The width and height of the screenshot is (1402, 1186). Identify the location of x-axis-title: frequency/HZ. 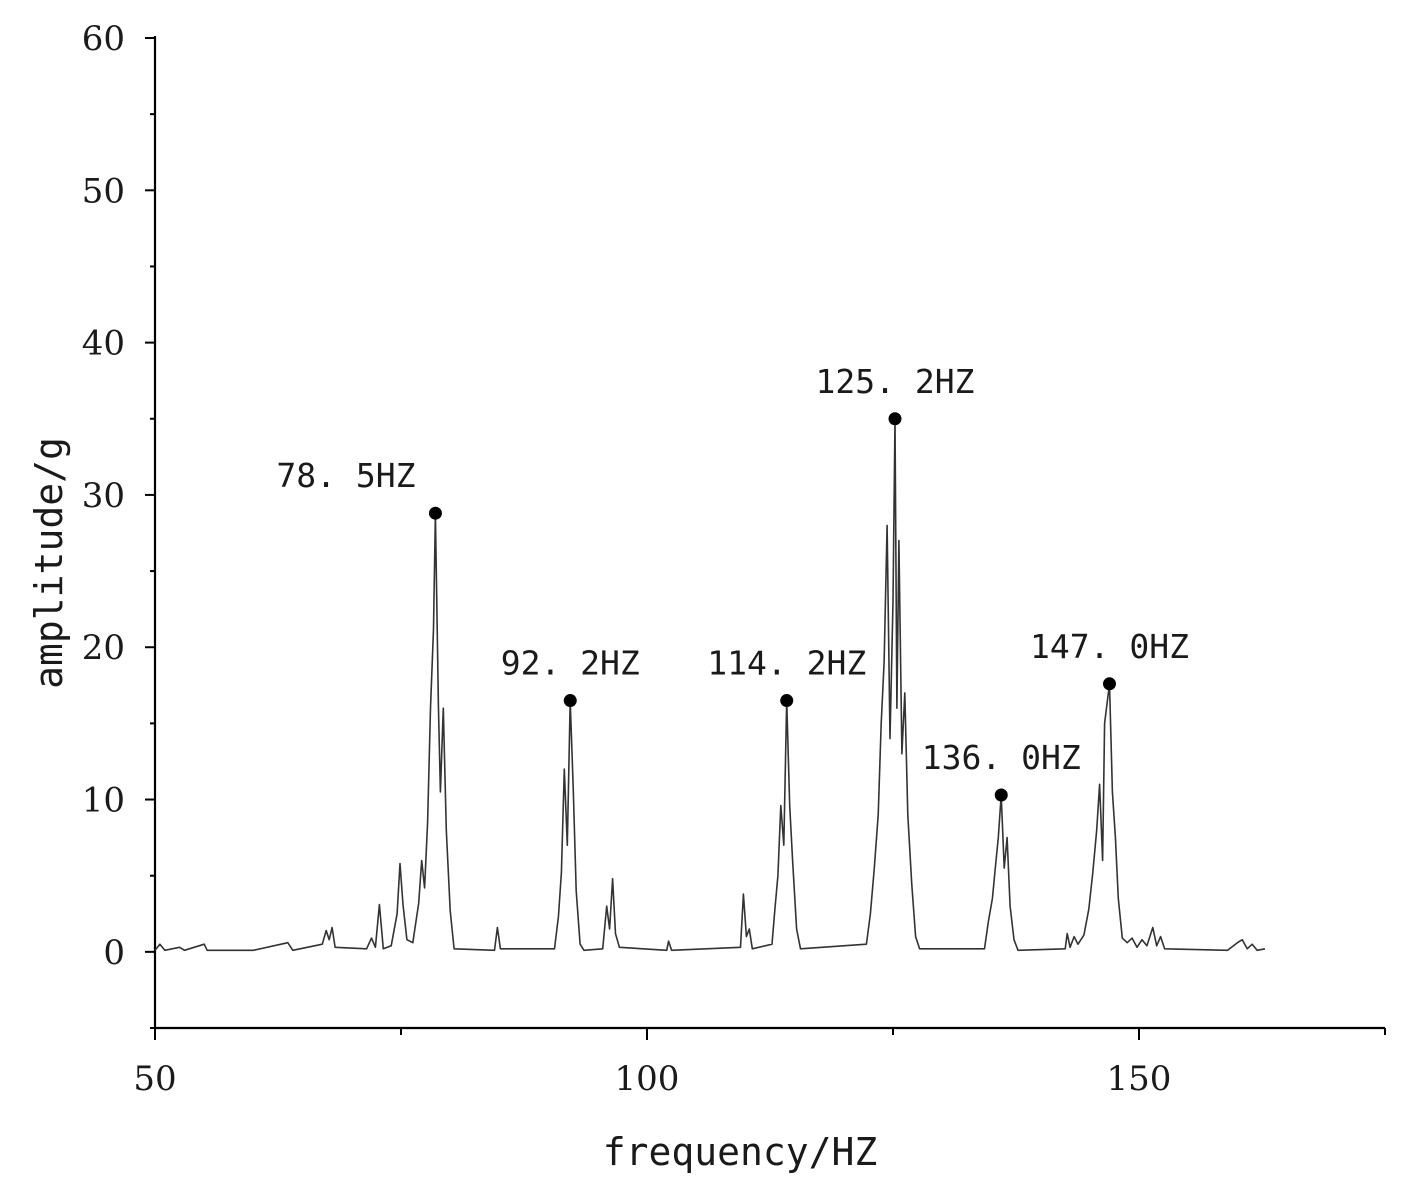
(740, 1152).